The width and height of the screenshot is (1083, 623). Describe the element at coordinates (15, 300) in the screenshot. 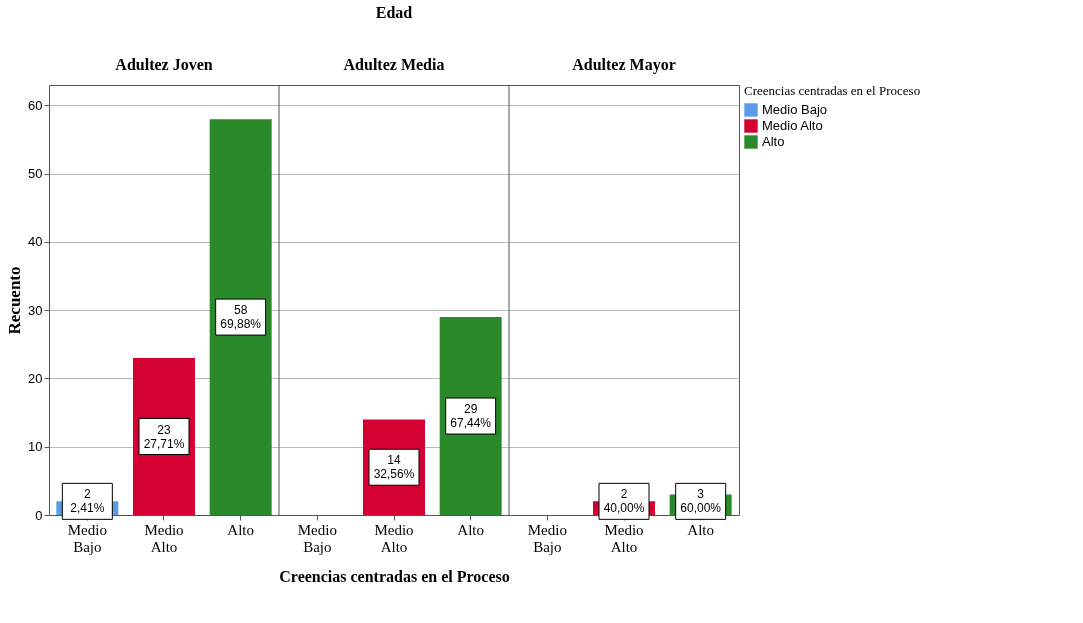

I see `y-axis-title: Recuento` at that location.